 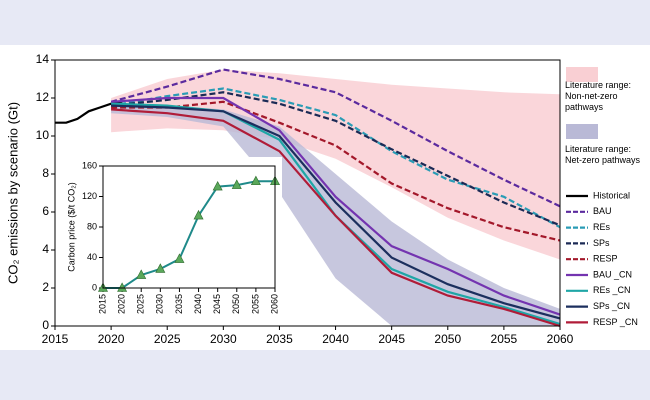 I want to click on inset-background, so click(x=171, y=238).